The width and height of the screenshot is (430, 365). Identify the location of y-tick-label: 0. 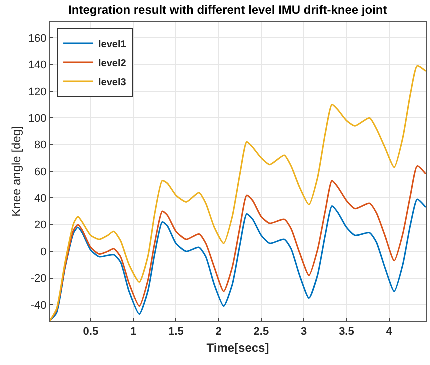
(43, 252).